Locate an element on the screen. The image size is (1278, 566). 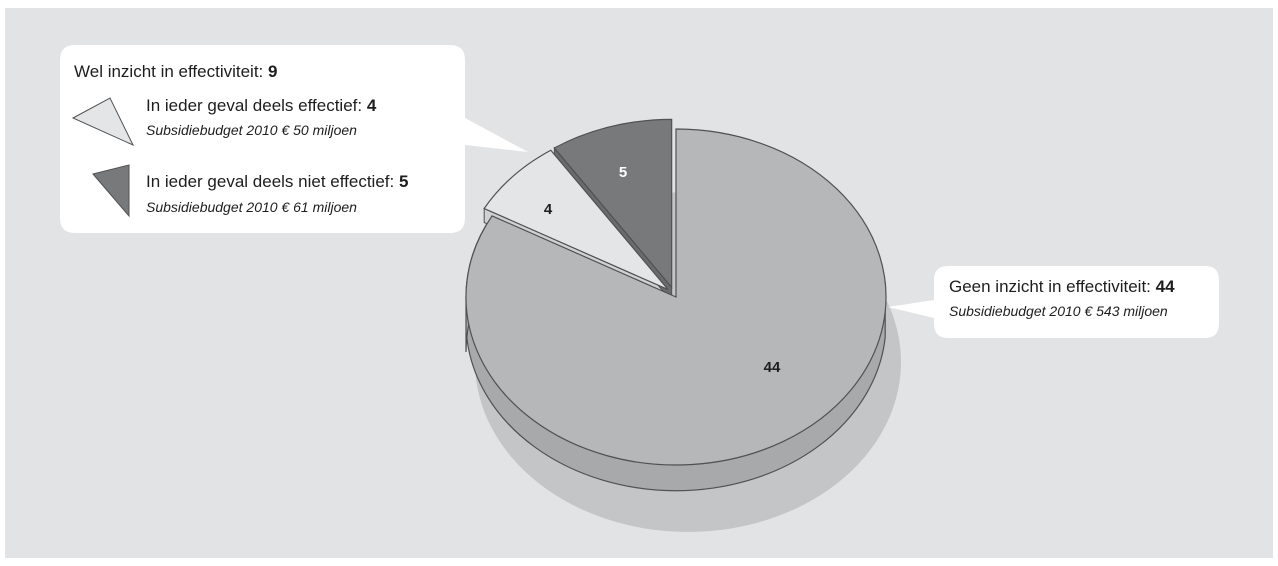
left-callout-box is located at coordinates (294, 139).